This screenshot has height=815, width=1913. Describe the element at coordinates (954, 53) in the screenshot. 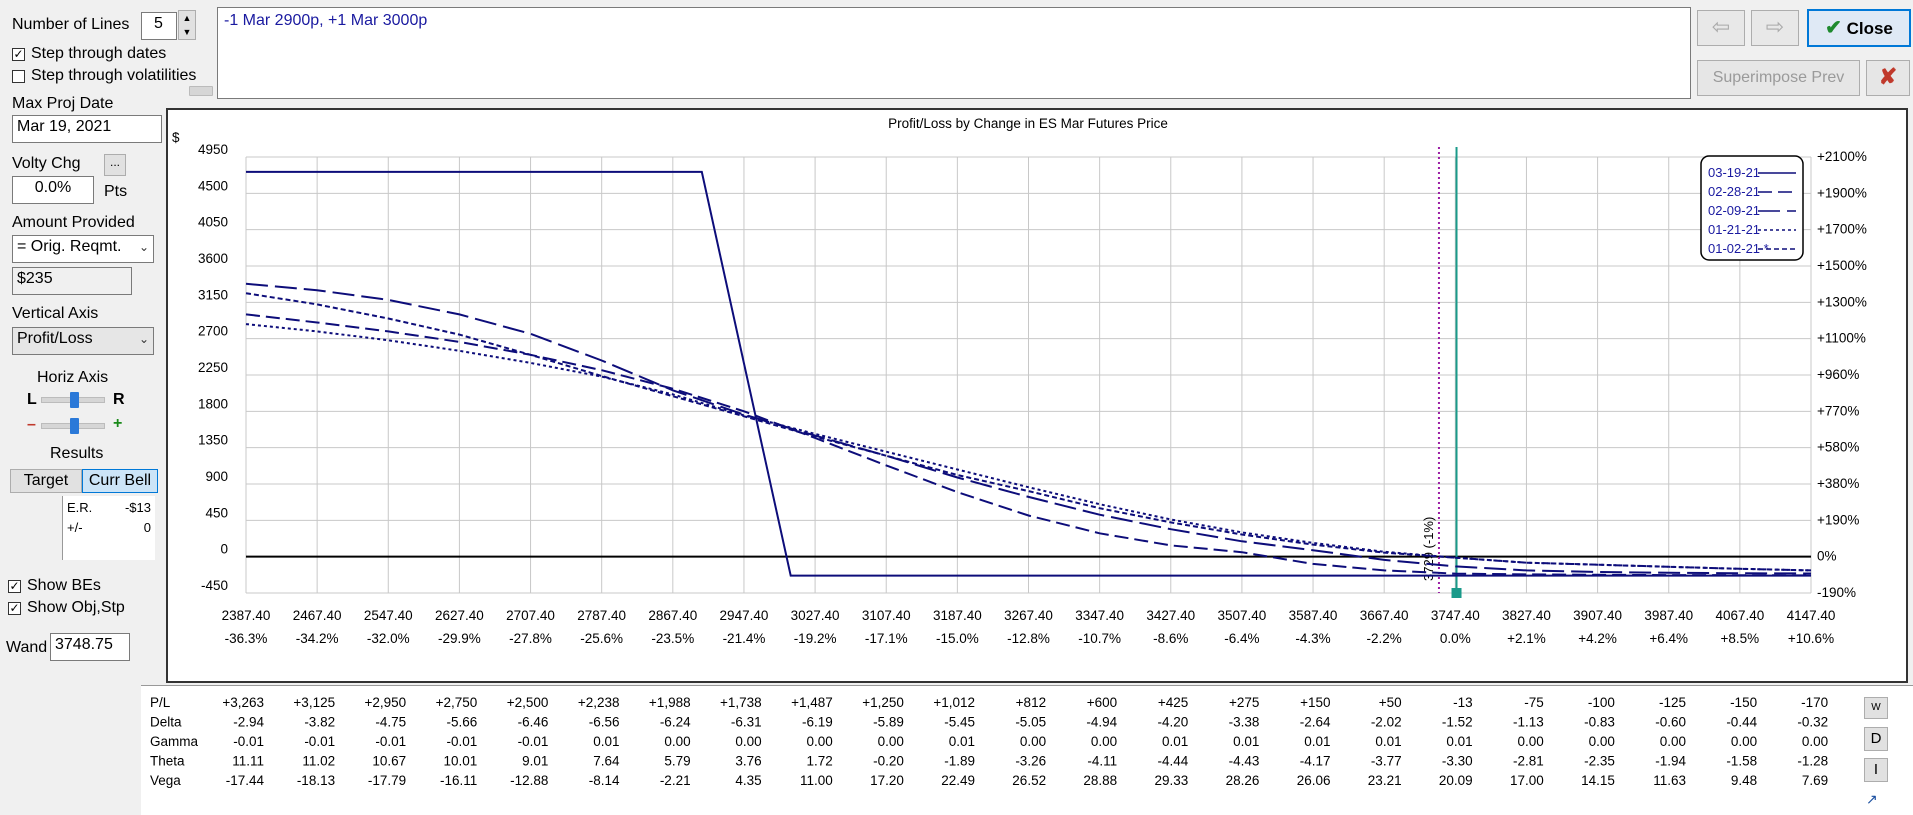

I see `position-textarea: -1 Mar 2900p, +1 Mar 3000p` at that location.